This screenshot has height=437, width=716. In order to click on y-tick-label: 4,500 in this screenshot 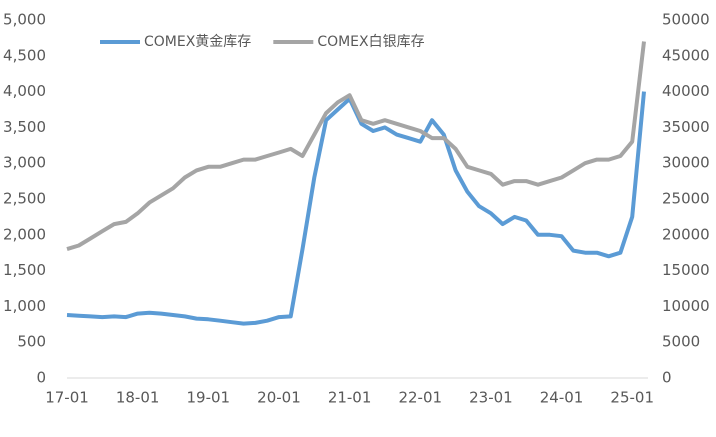, I will do `click(24, 55)`.